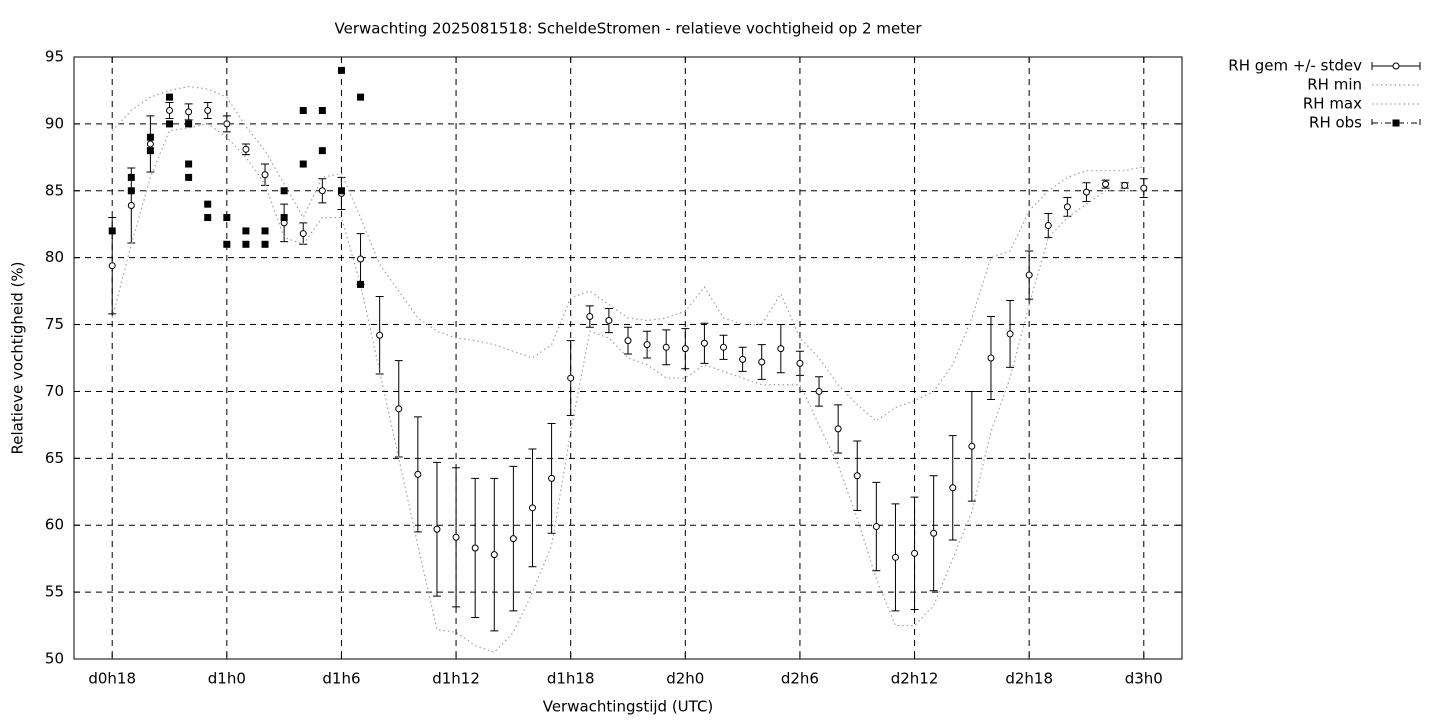 Image resolution: width=1440 pixels, height=720 pixels. Describe the element at coordinates (18, 357) in the screenshot. I see `y-axis-label: Relatieve vochtigheid (%)` at that location.